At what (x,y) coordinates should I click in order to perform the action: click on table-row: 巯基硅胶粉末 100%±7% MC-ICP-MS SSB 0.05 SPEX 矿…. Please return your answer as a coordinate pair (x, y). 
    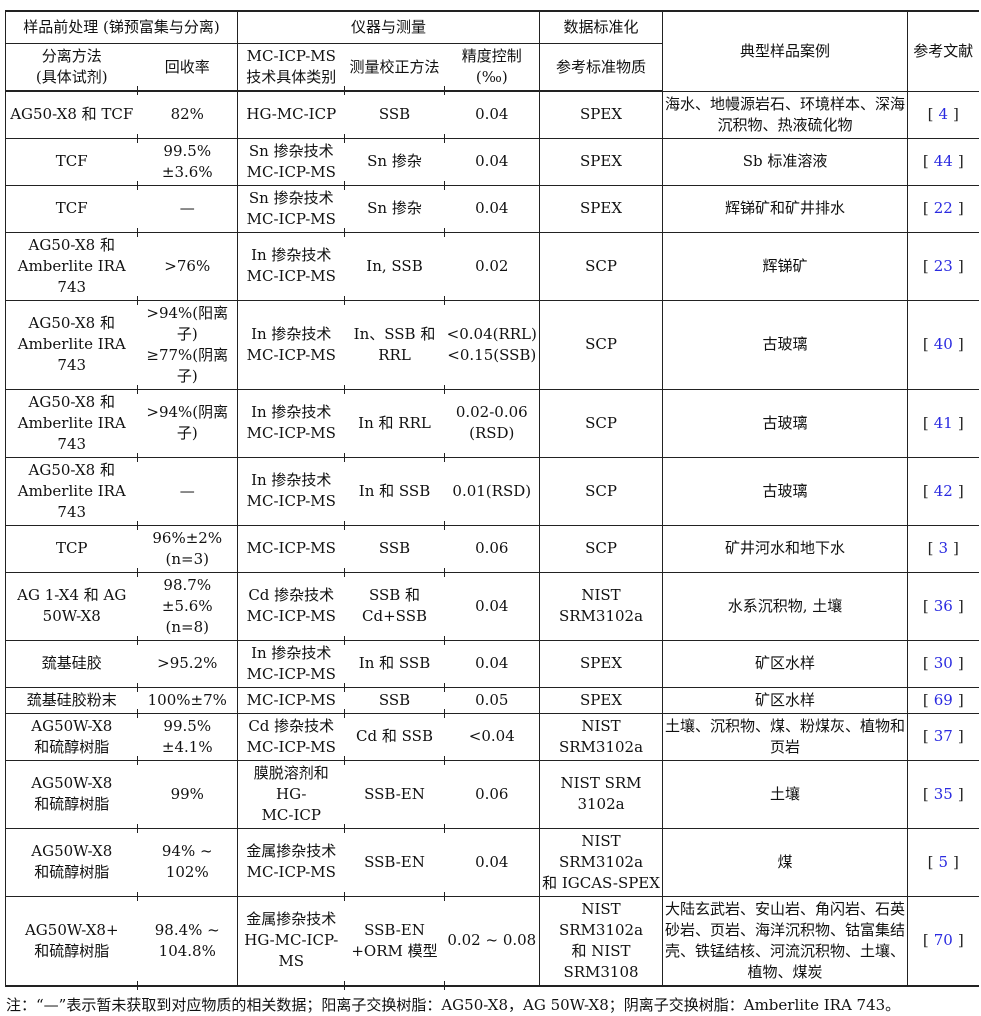
    Looking at the image, I should click on (492, 702).